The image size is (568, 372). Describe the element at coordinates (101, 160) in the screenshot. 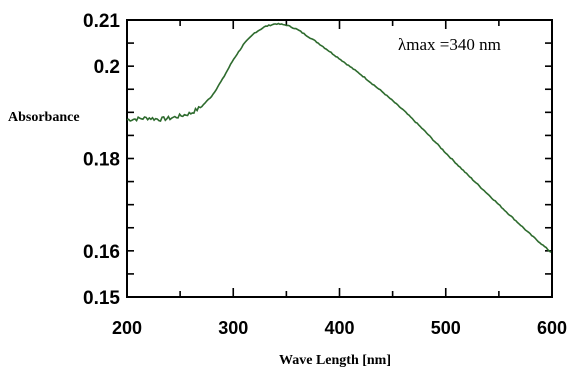

I see `y-tick-label: 0.18` at that location.